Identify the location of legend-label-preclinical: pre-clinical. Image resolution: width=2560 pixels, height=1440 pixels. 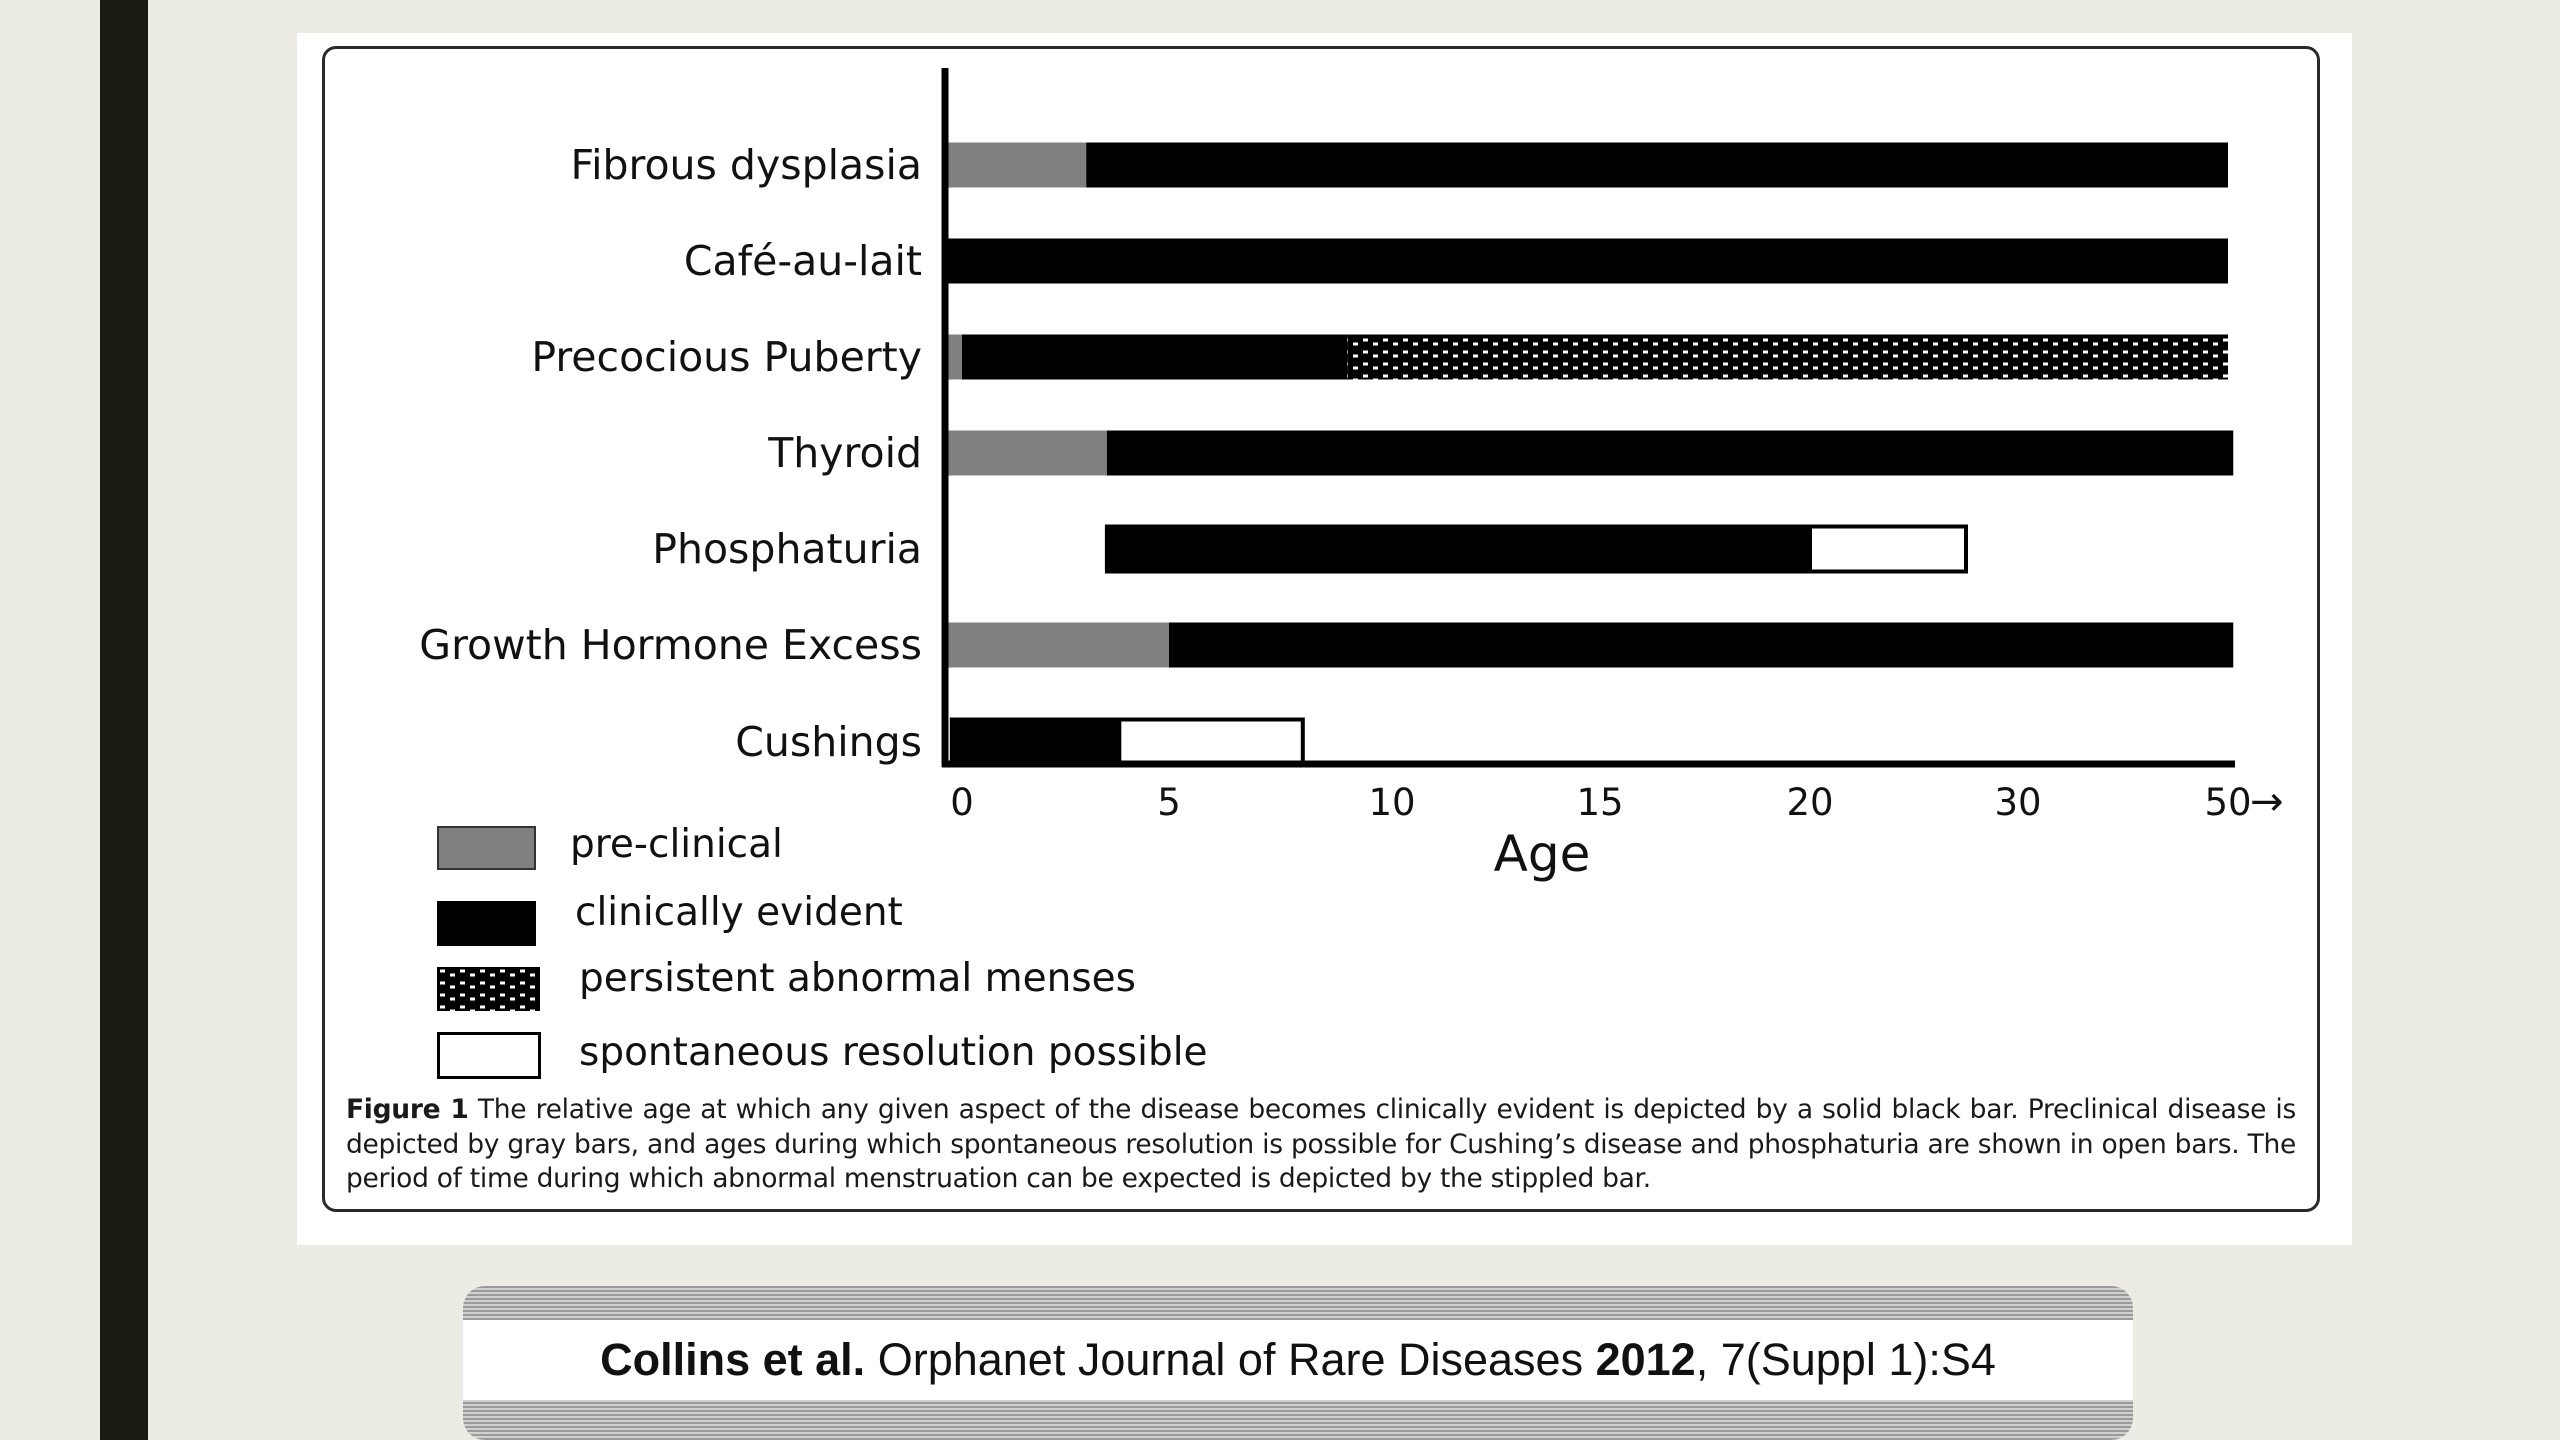
(676, 844).